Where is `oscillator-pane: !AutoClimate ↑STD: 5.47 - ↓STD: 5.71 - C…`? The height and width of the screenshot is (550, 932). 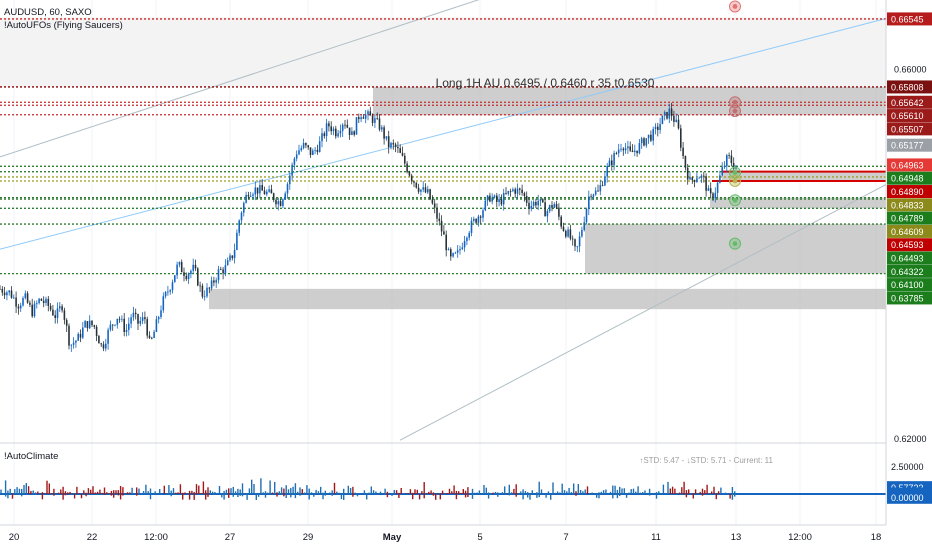
oscillator-pane: !AutoClimate ↑STD: 5.47 - ↓STD: 5.71 - C… is located at coordinates (443, 475).